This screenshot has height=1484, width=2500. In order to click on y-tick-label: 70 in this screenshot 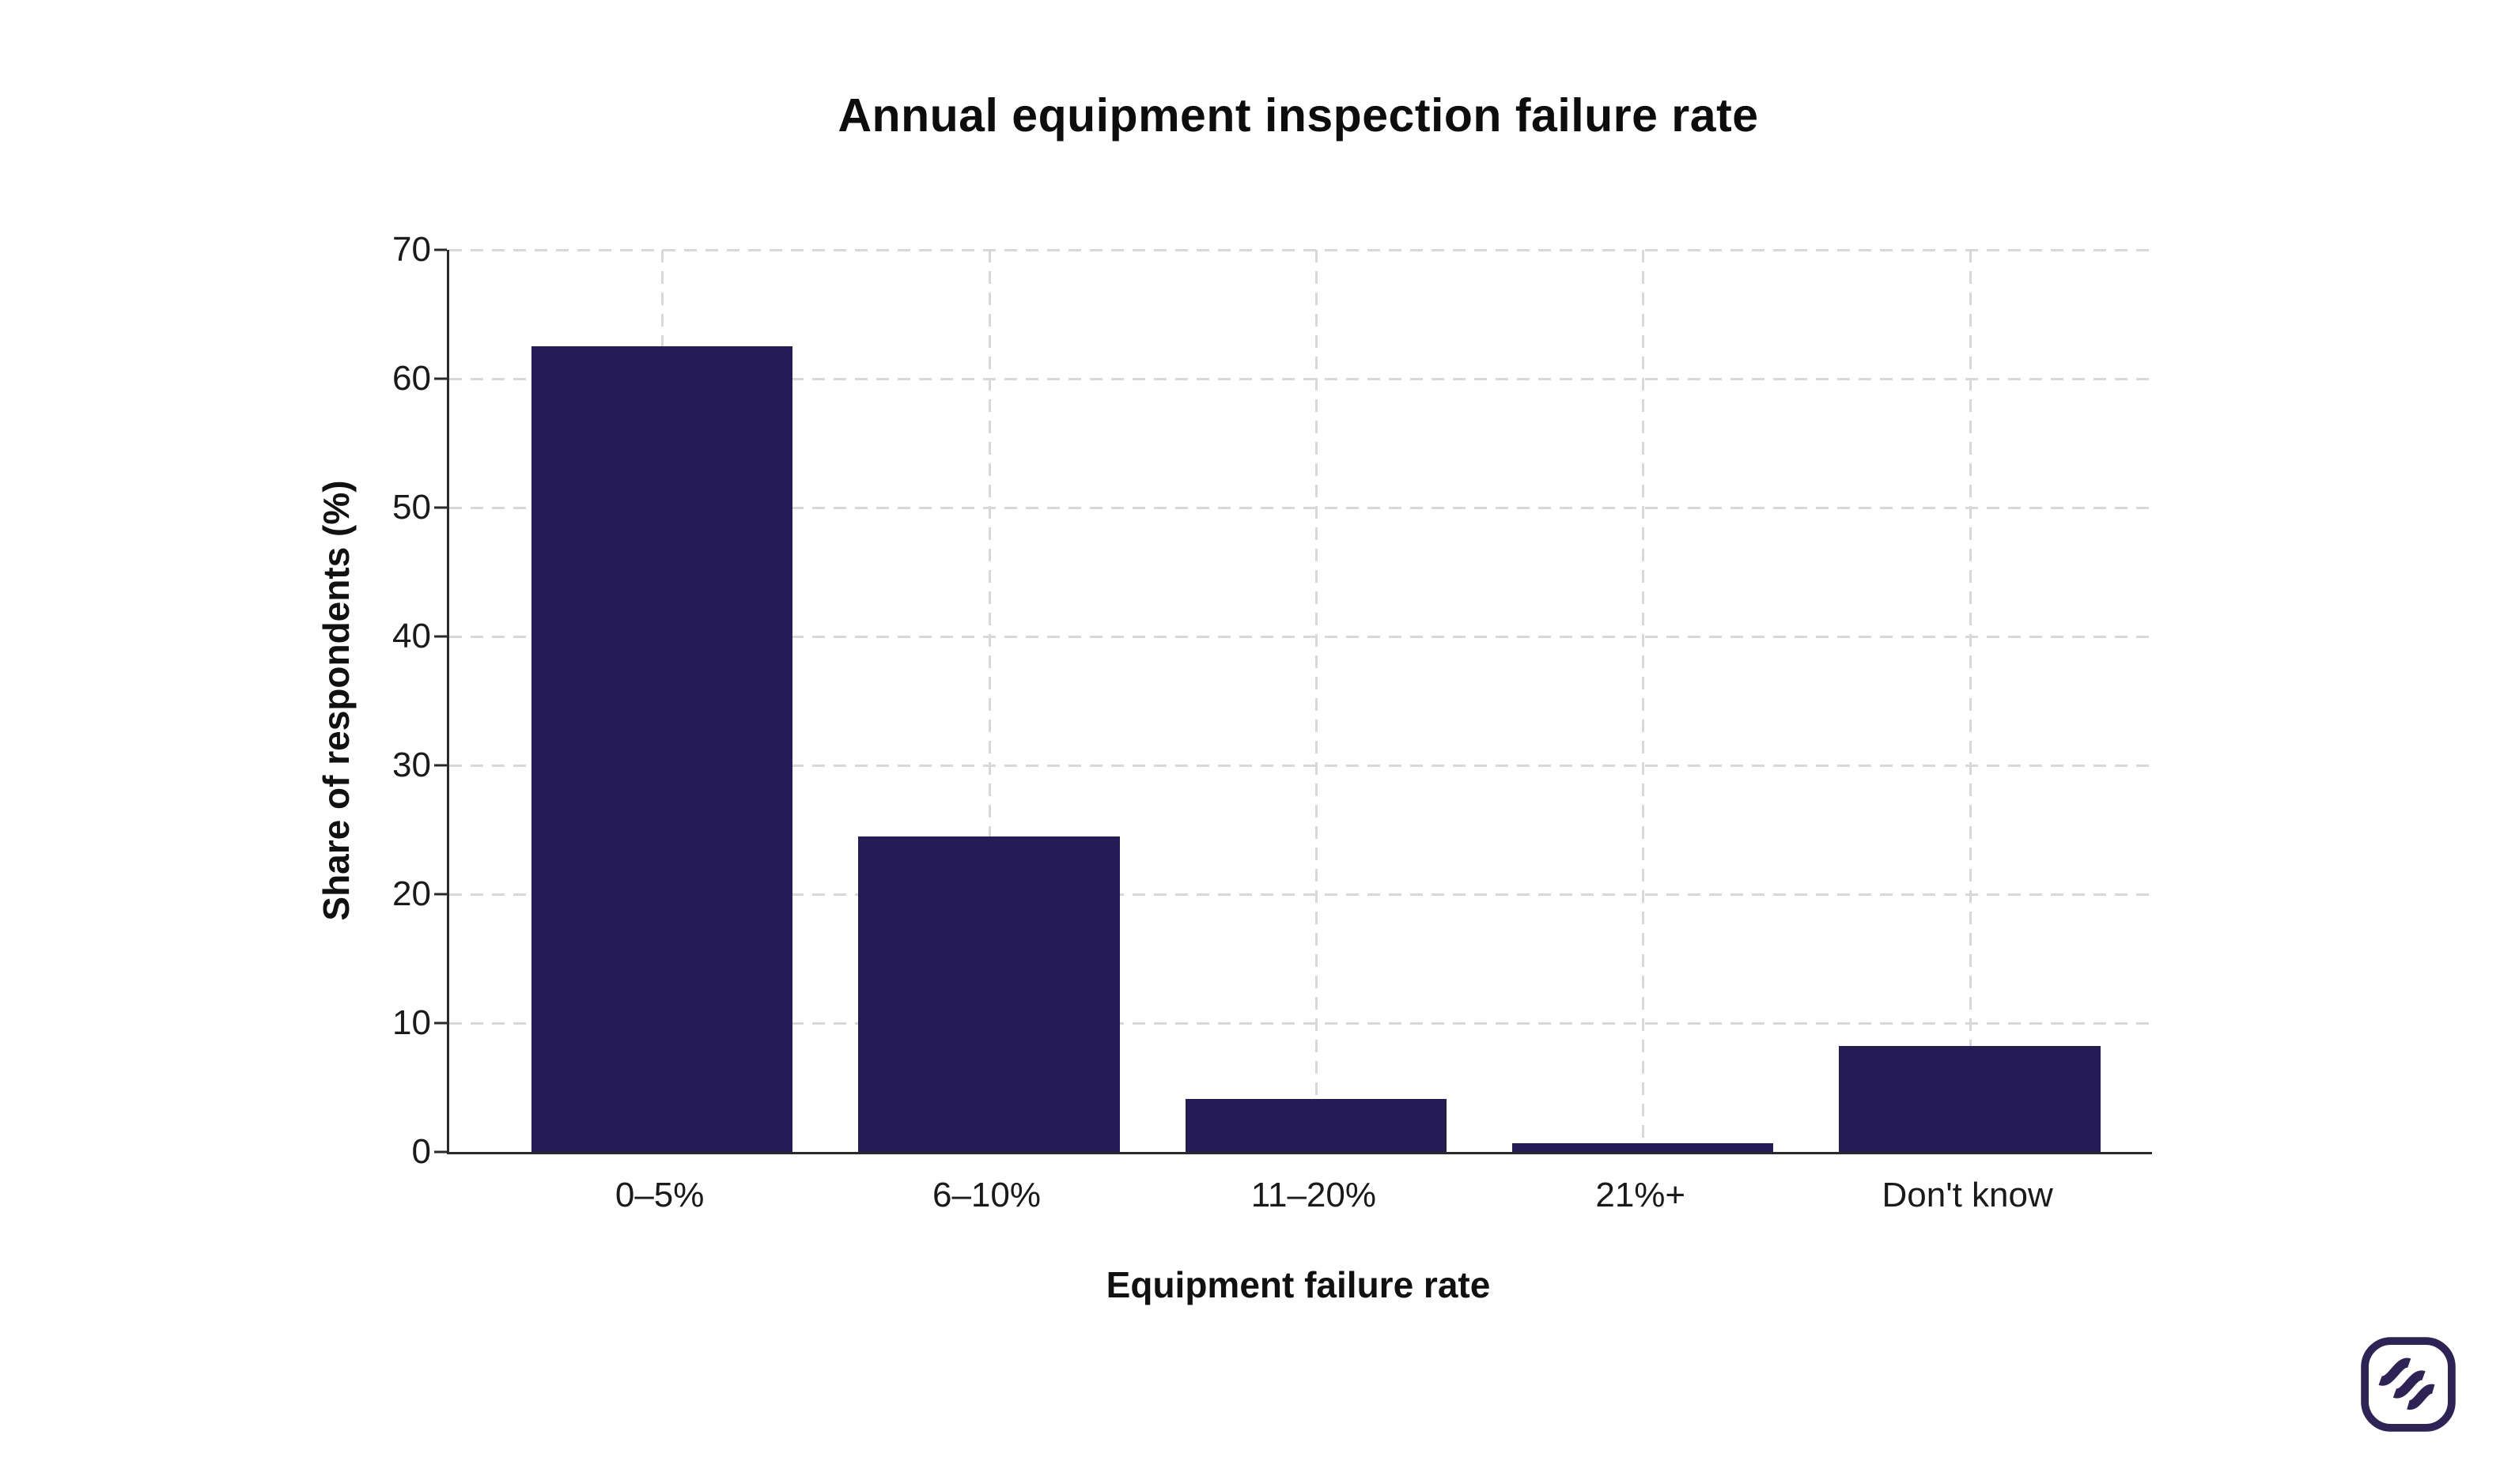, I will do `click(411, 249)`.